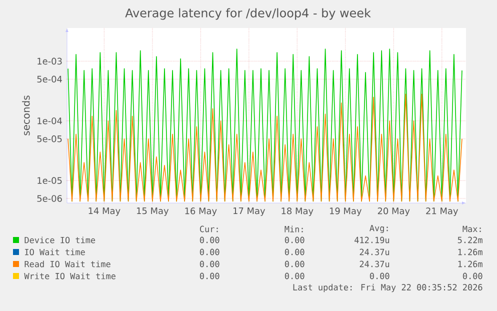 The image size is (497, 311). I want to click on y-axis-title: seconds, so click(26, 116).